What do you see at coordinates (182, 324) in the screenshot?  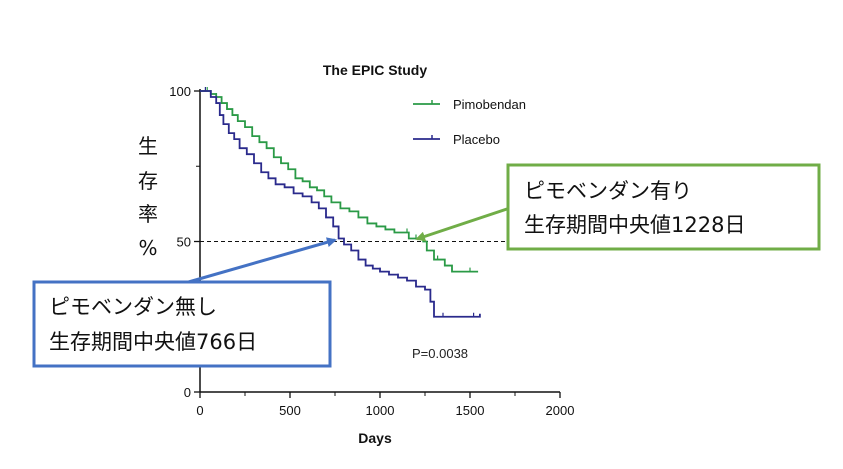 I see `callout-placebo: ピモベンダン無し 生存期間中央値766日` at bounding box center [182, 324].